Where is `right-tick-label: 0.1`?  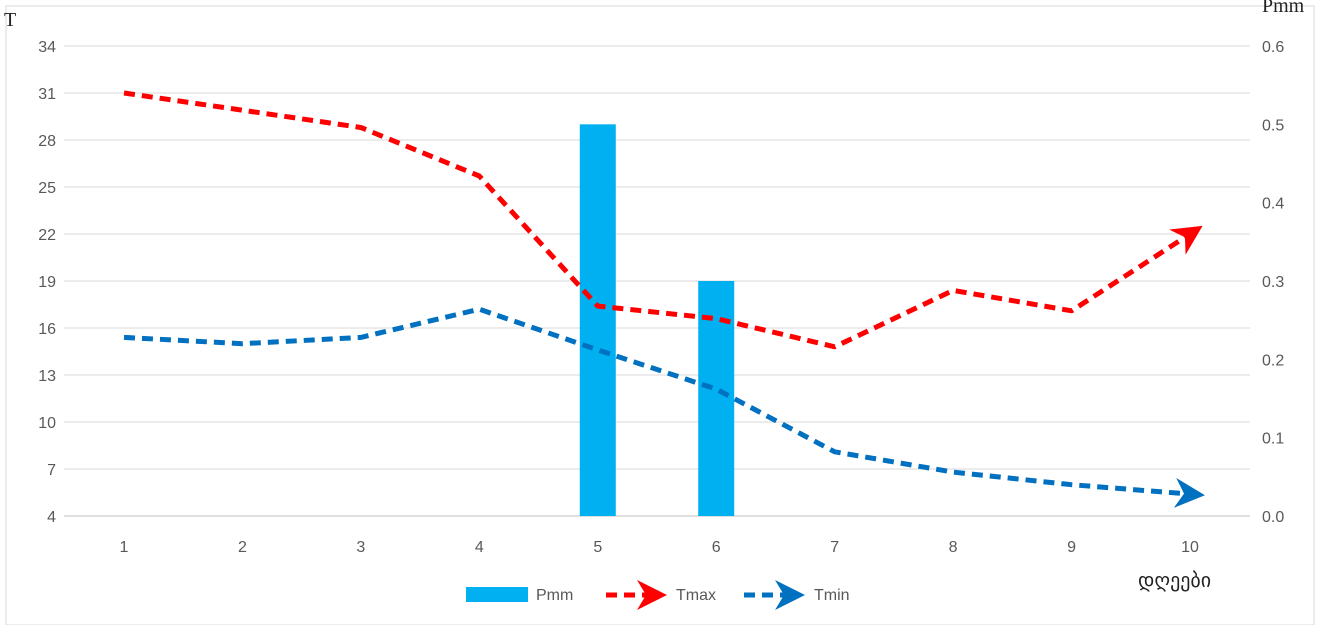
right-tick-label: 0.1 is located at coordinates (1273, 439).